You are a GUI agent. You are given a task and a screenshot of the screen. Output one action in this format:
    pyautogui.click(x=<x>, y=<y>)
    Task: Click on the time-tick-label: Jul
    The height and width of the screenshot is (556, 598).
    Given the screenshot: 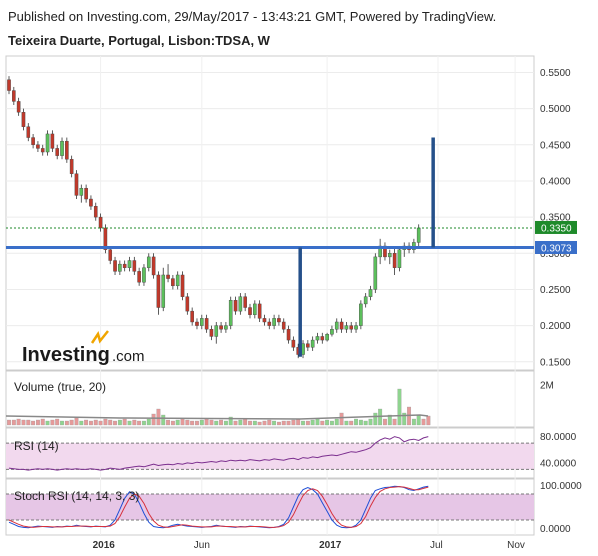 What is the action you would take?
    pyautogui.click(x=436, y=545)
    